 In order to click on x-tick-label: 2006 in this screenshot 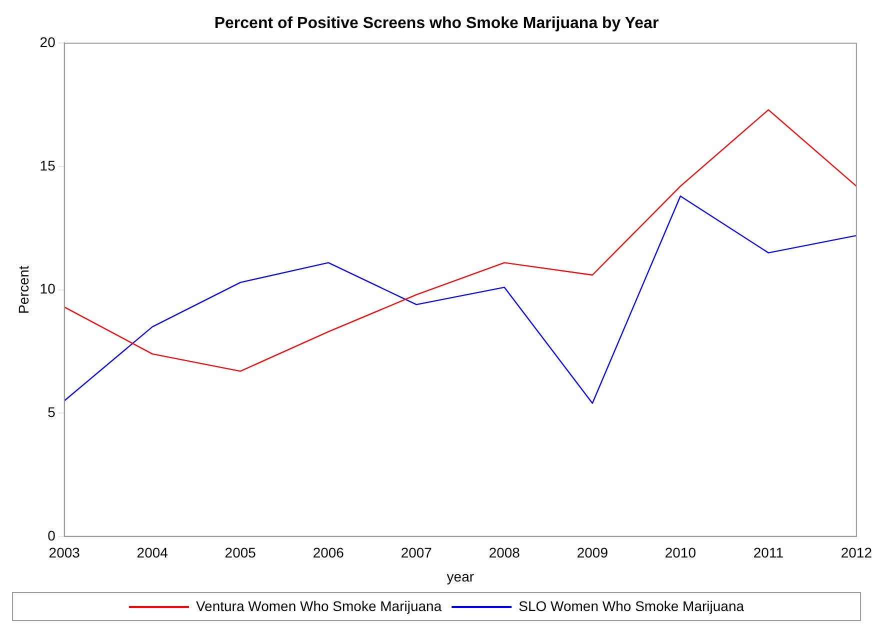, I will do `click(328, 552)`.